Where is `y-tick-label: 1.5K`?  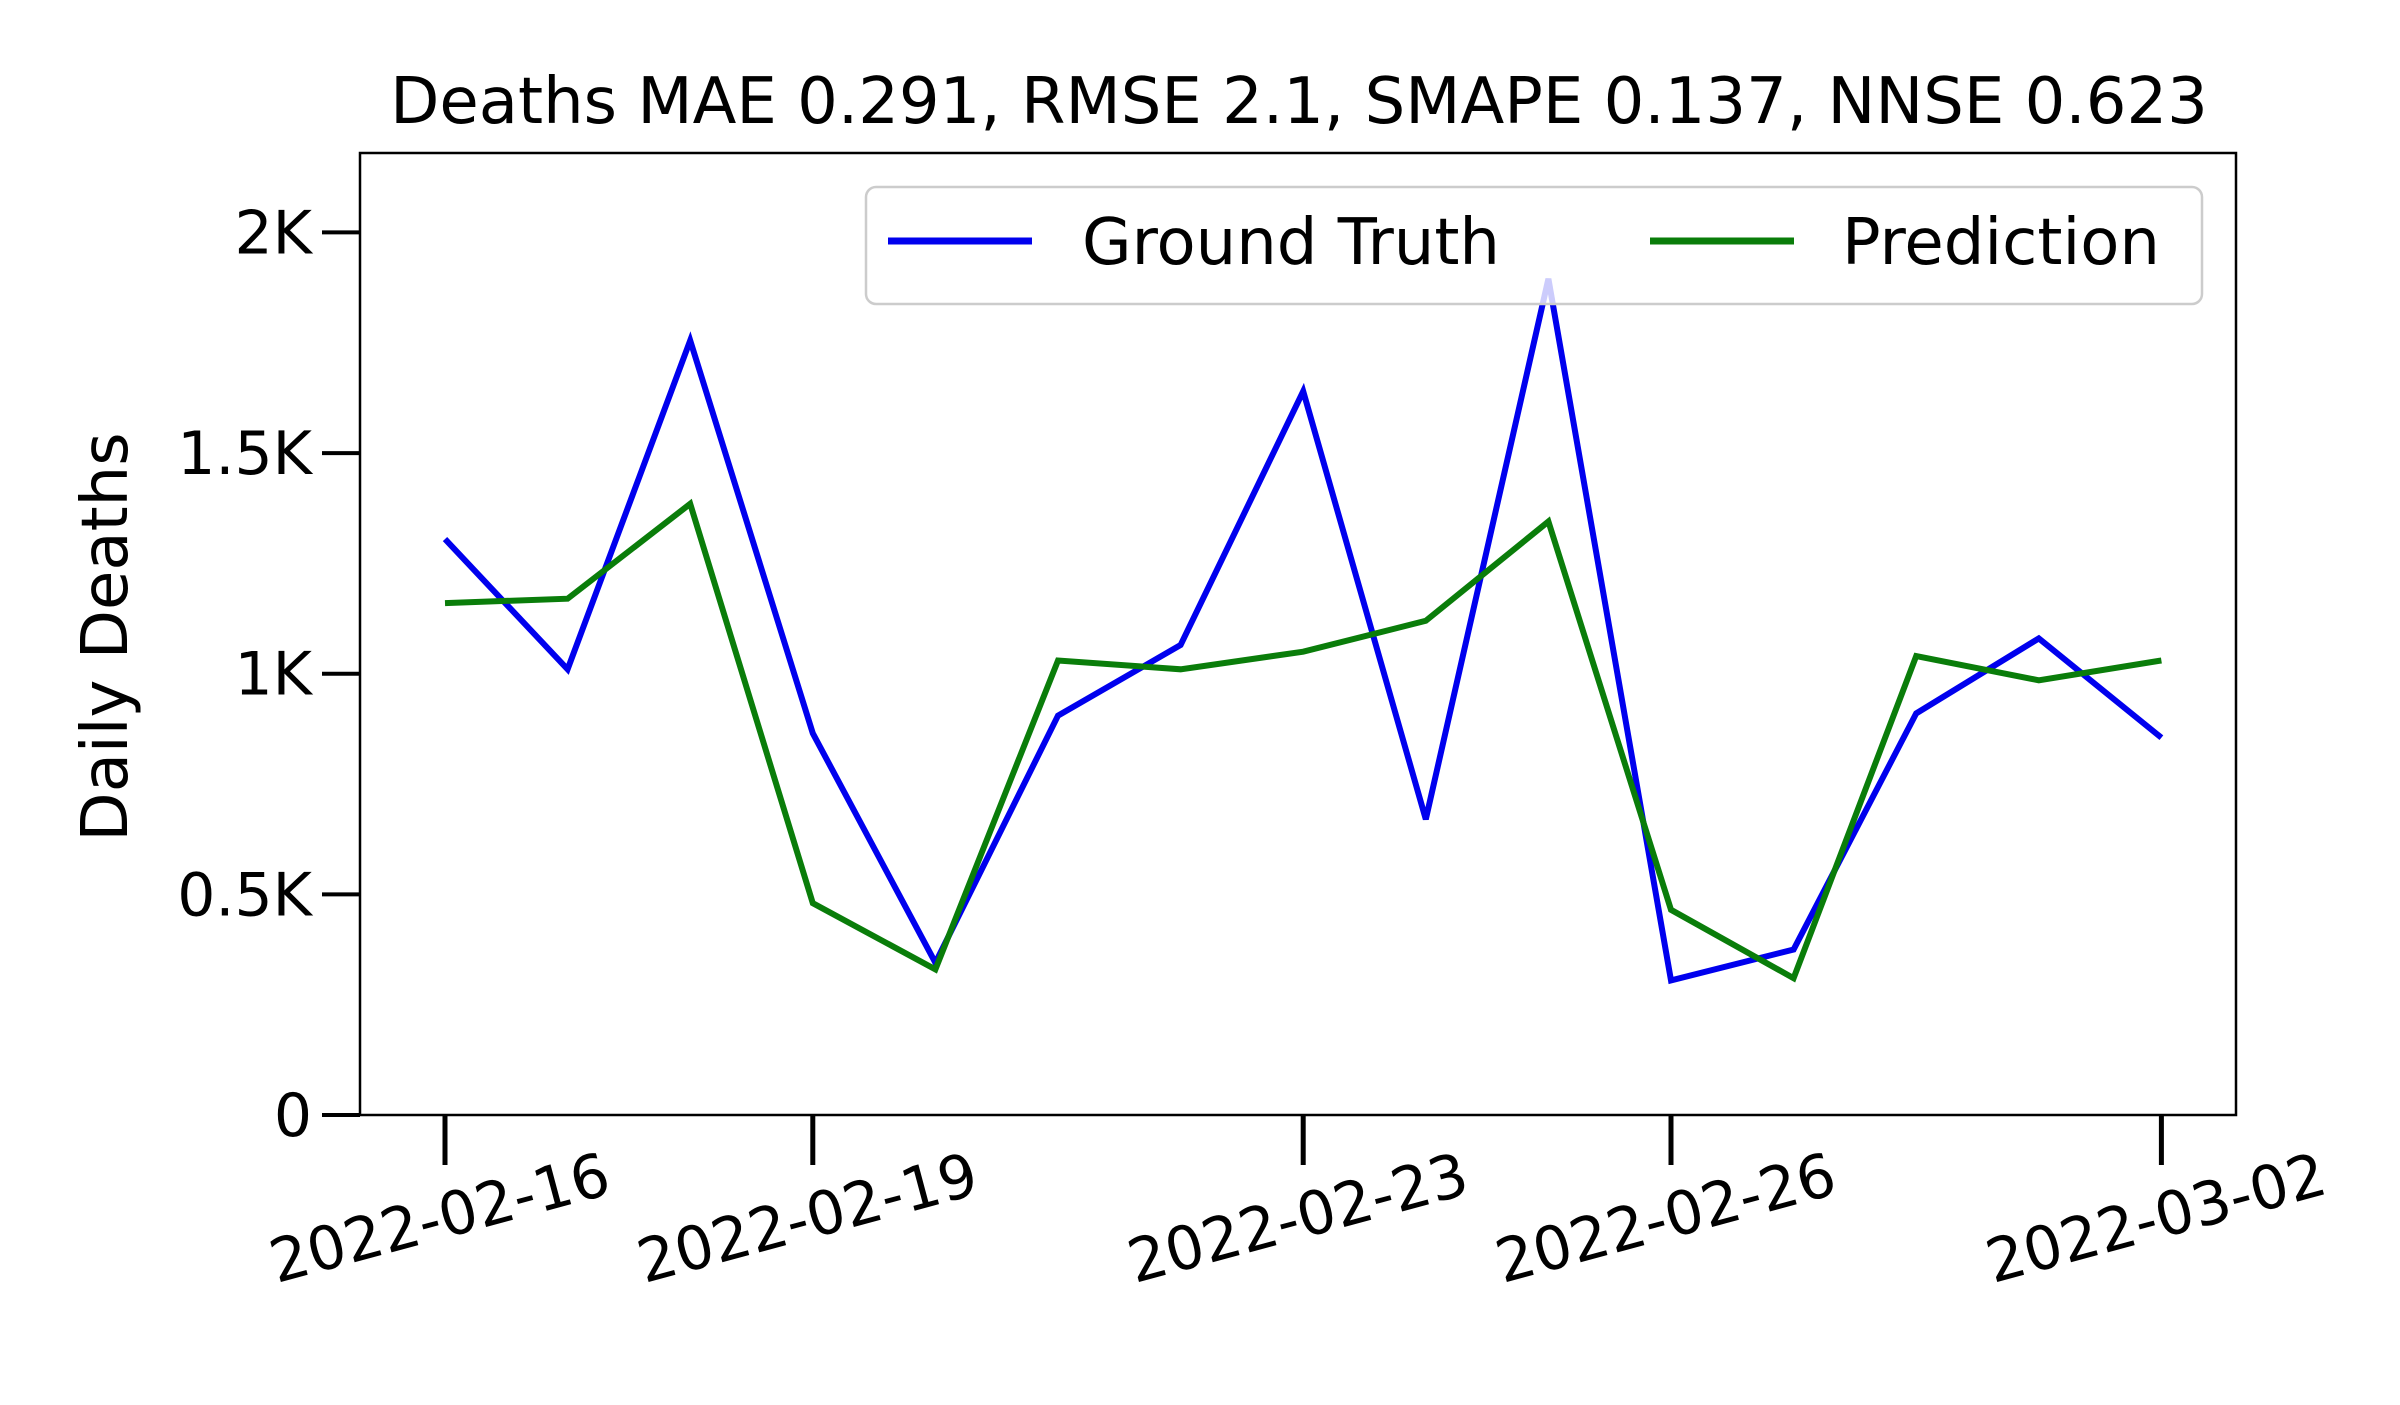
y-tick-label: 1.5K is located at coordinates (245, 454).